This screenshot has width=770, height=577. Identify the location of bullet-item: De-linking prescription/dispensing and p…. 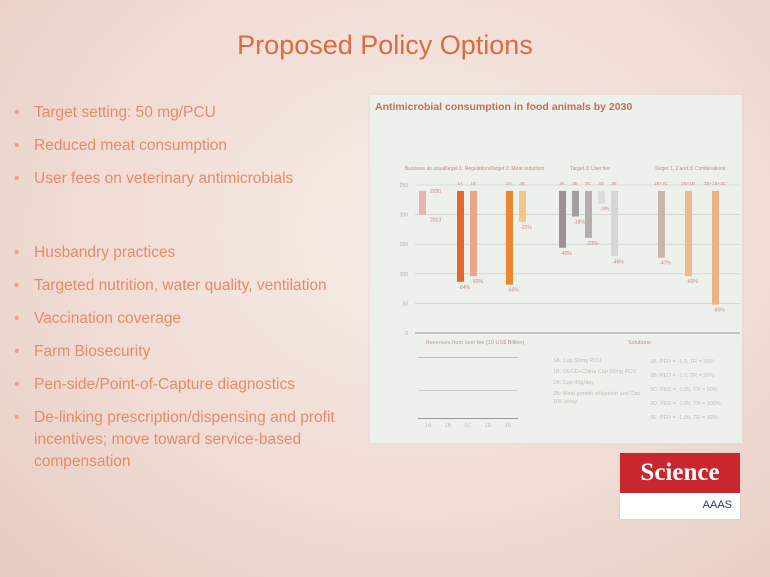
(179, 440).